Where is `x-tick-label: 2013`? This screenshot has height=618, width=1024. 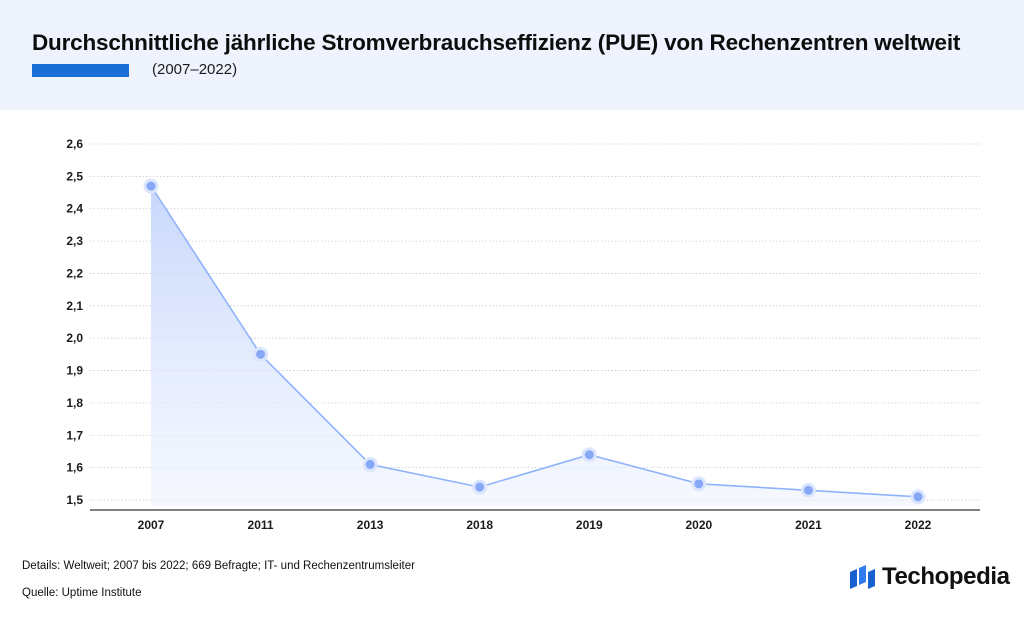
x-tick-label: 2013 is located at coordinates (370, 525).